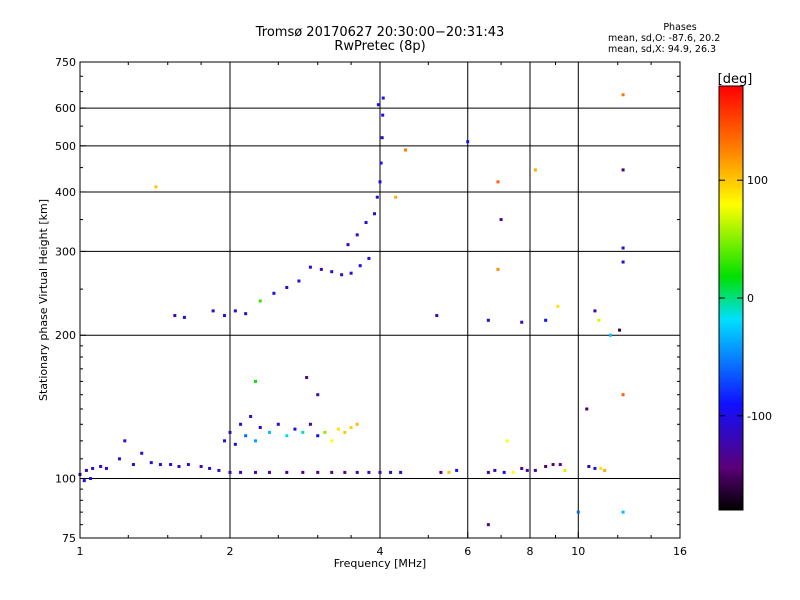 The height and width of the screenshot is (600, 800). I want to click on phase-stats-o-mode: mean, sd,O: -87.6, 20.2, so click(664, 38).